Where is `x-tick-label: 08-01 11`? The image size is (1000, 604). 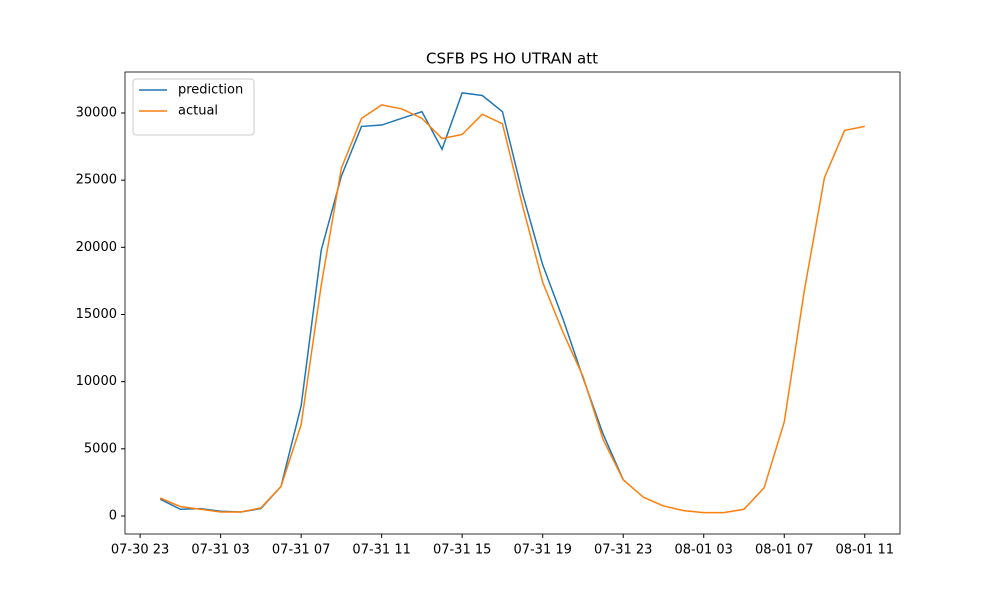
x-tick-label: 08-01 11 is located at coordinates (865, 550).